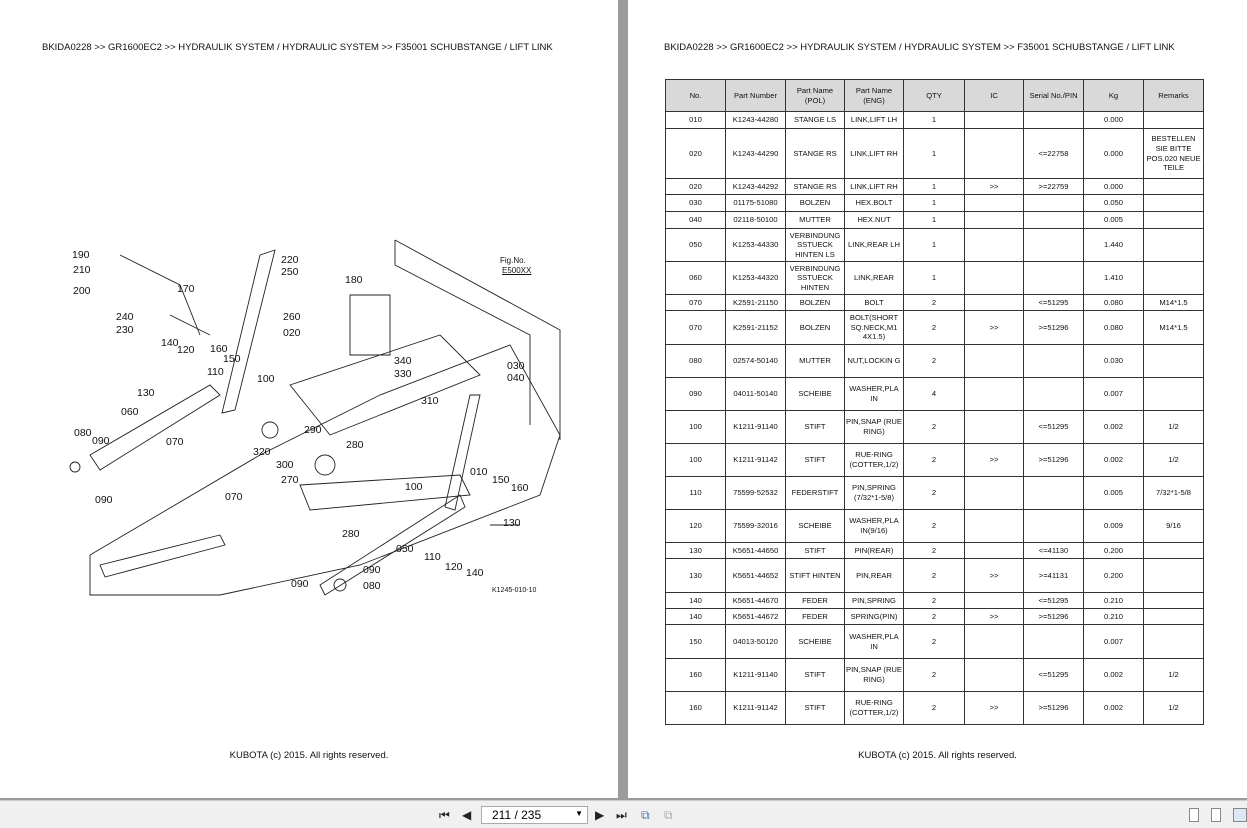 Image resolution: width=1247 pixels, height=828 pixels. I want to click on callout-label: 080, so click(372, 586).